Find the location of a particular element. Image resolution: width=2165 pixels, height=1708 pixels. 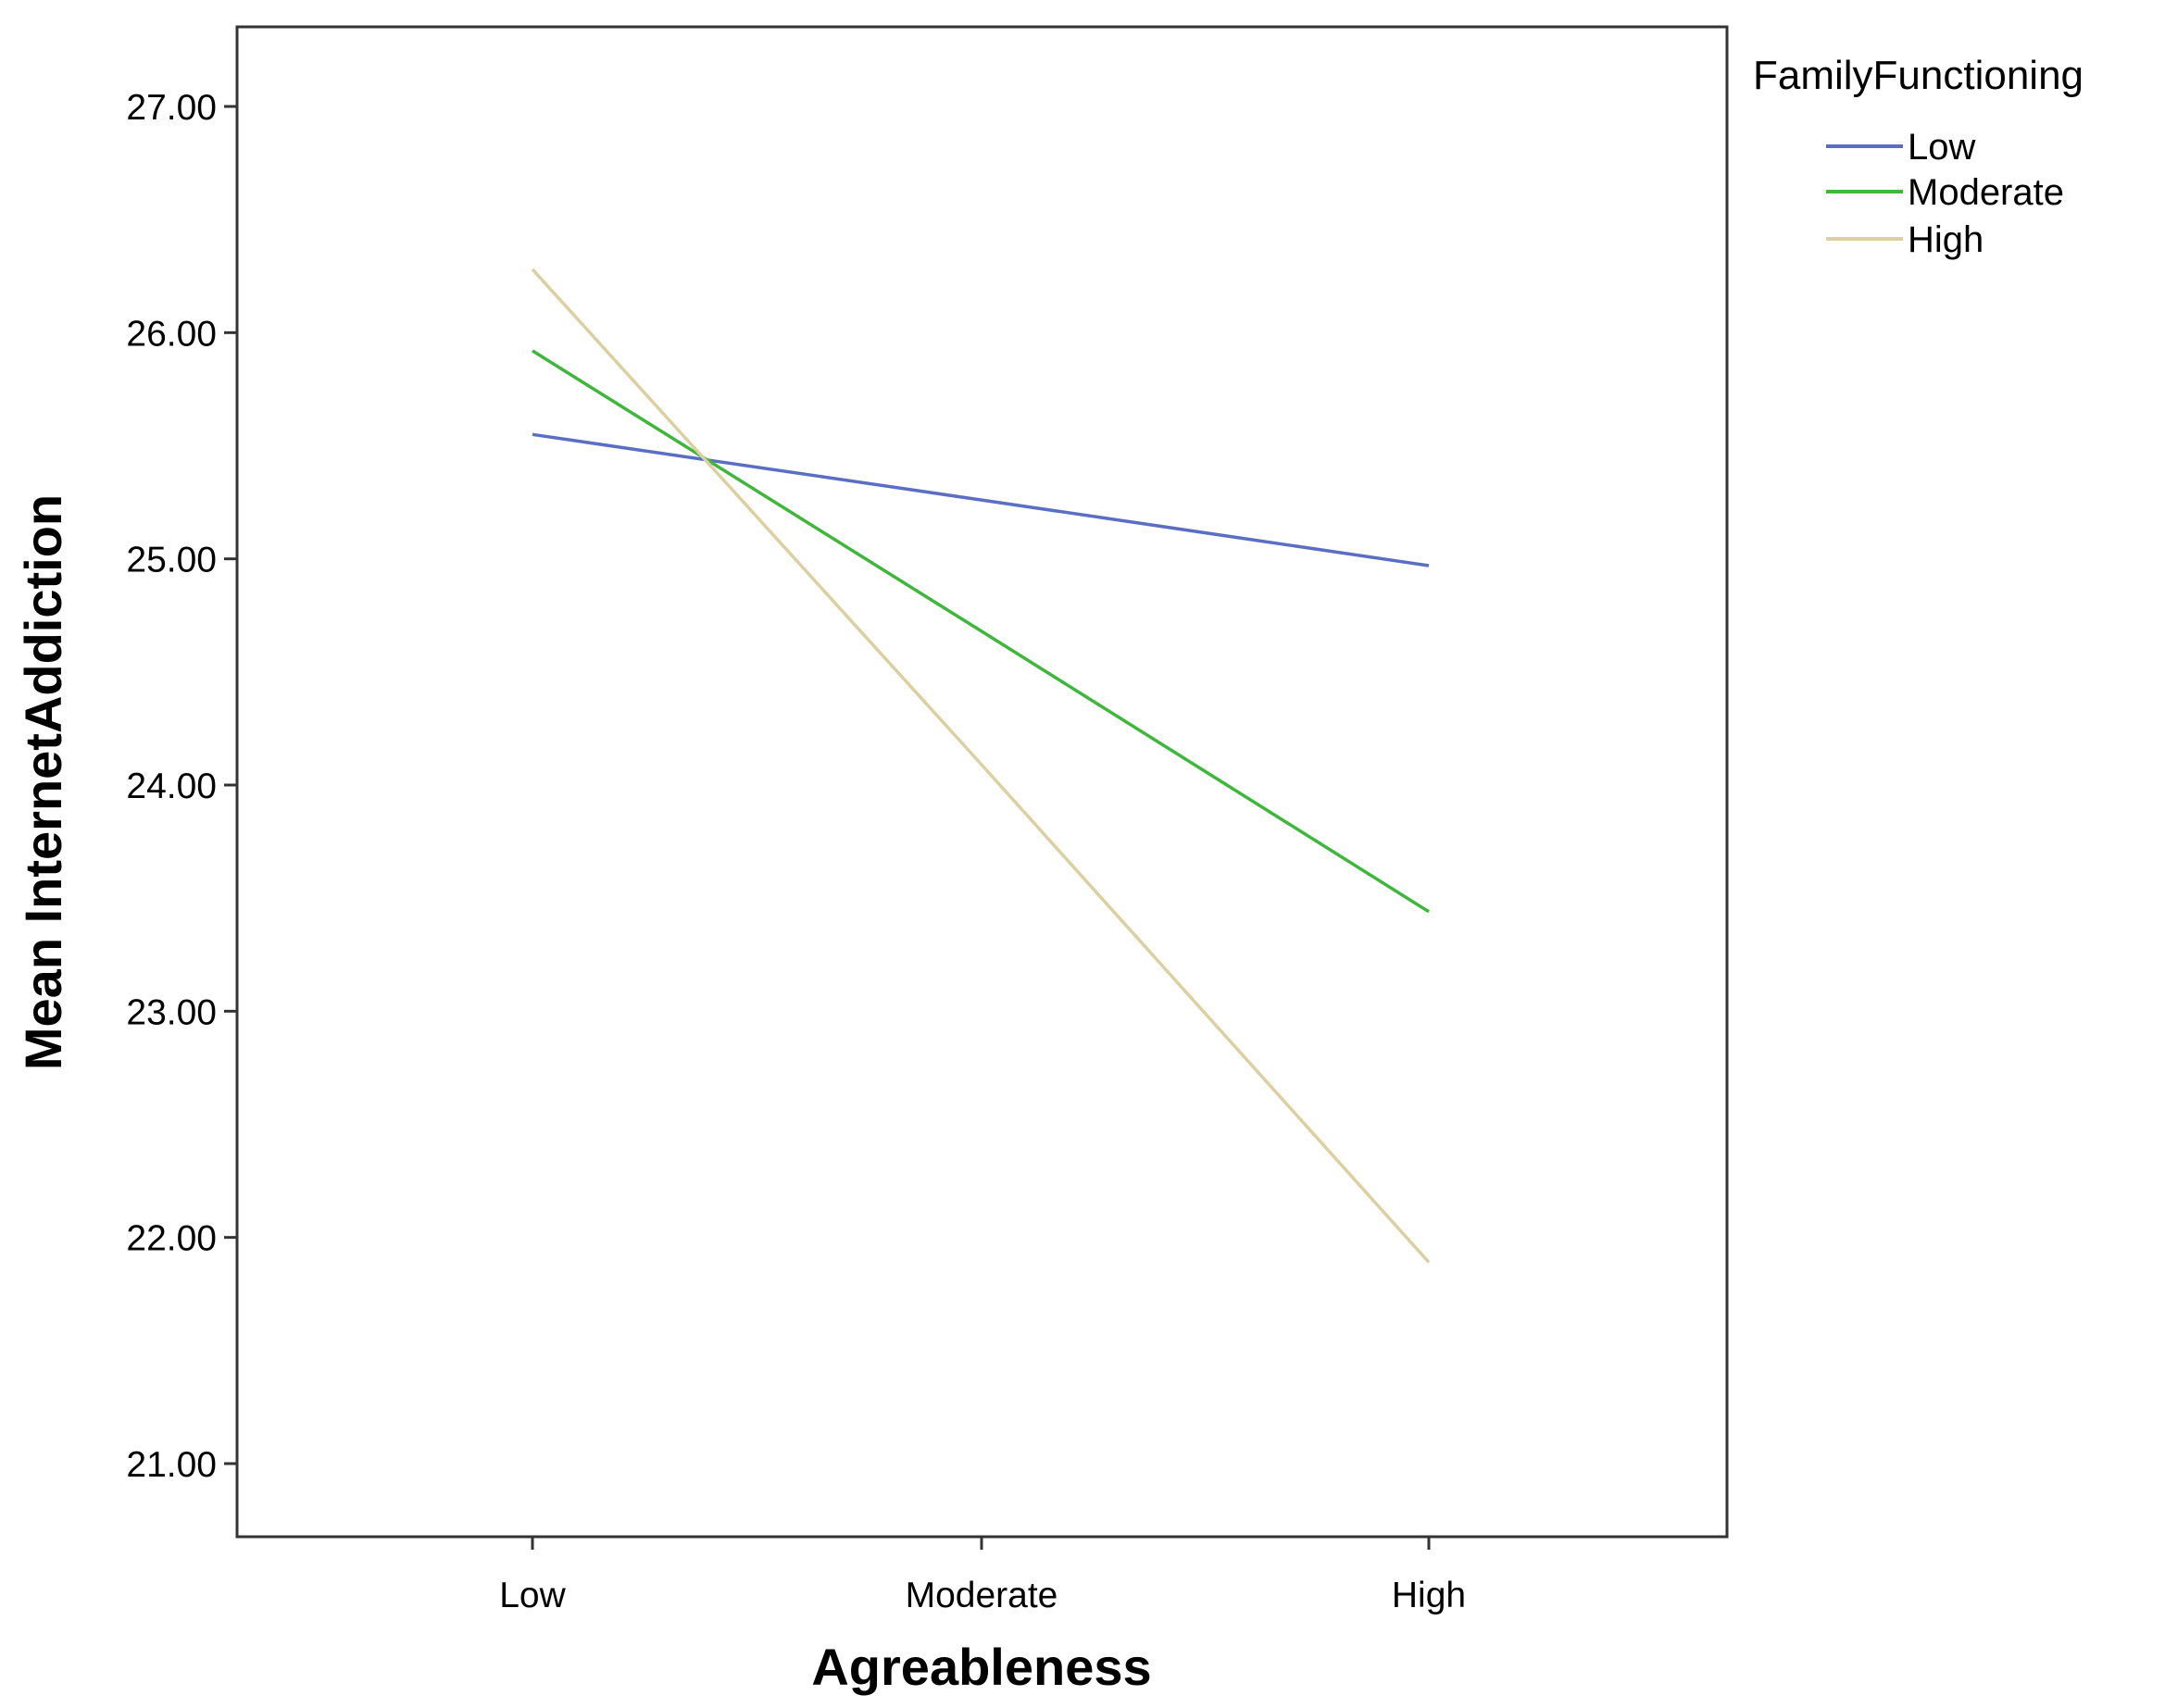

y-tick-label: 22.00 is located at coordinates (171, 1239).